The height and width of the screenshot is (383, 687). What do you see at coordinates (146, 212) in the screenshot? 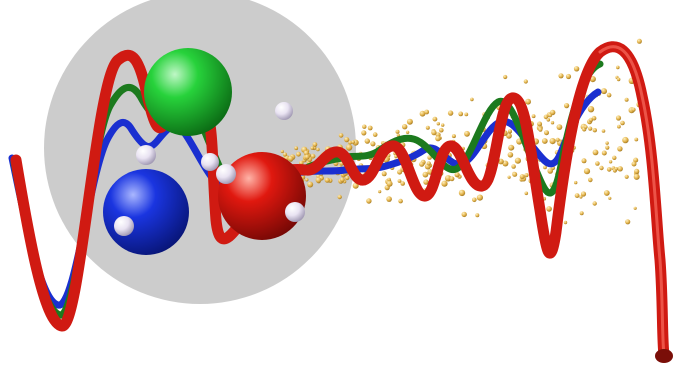
I see `blue-sphere` at bounding box center [146, 212].